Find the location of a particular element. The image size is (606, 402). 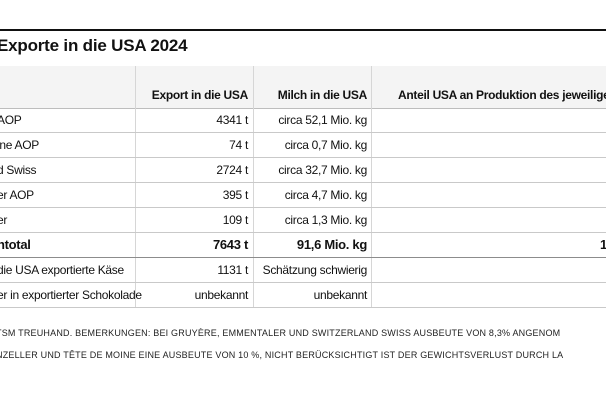

cheese-name: d Swiss is located at coordinates (18, 170).